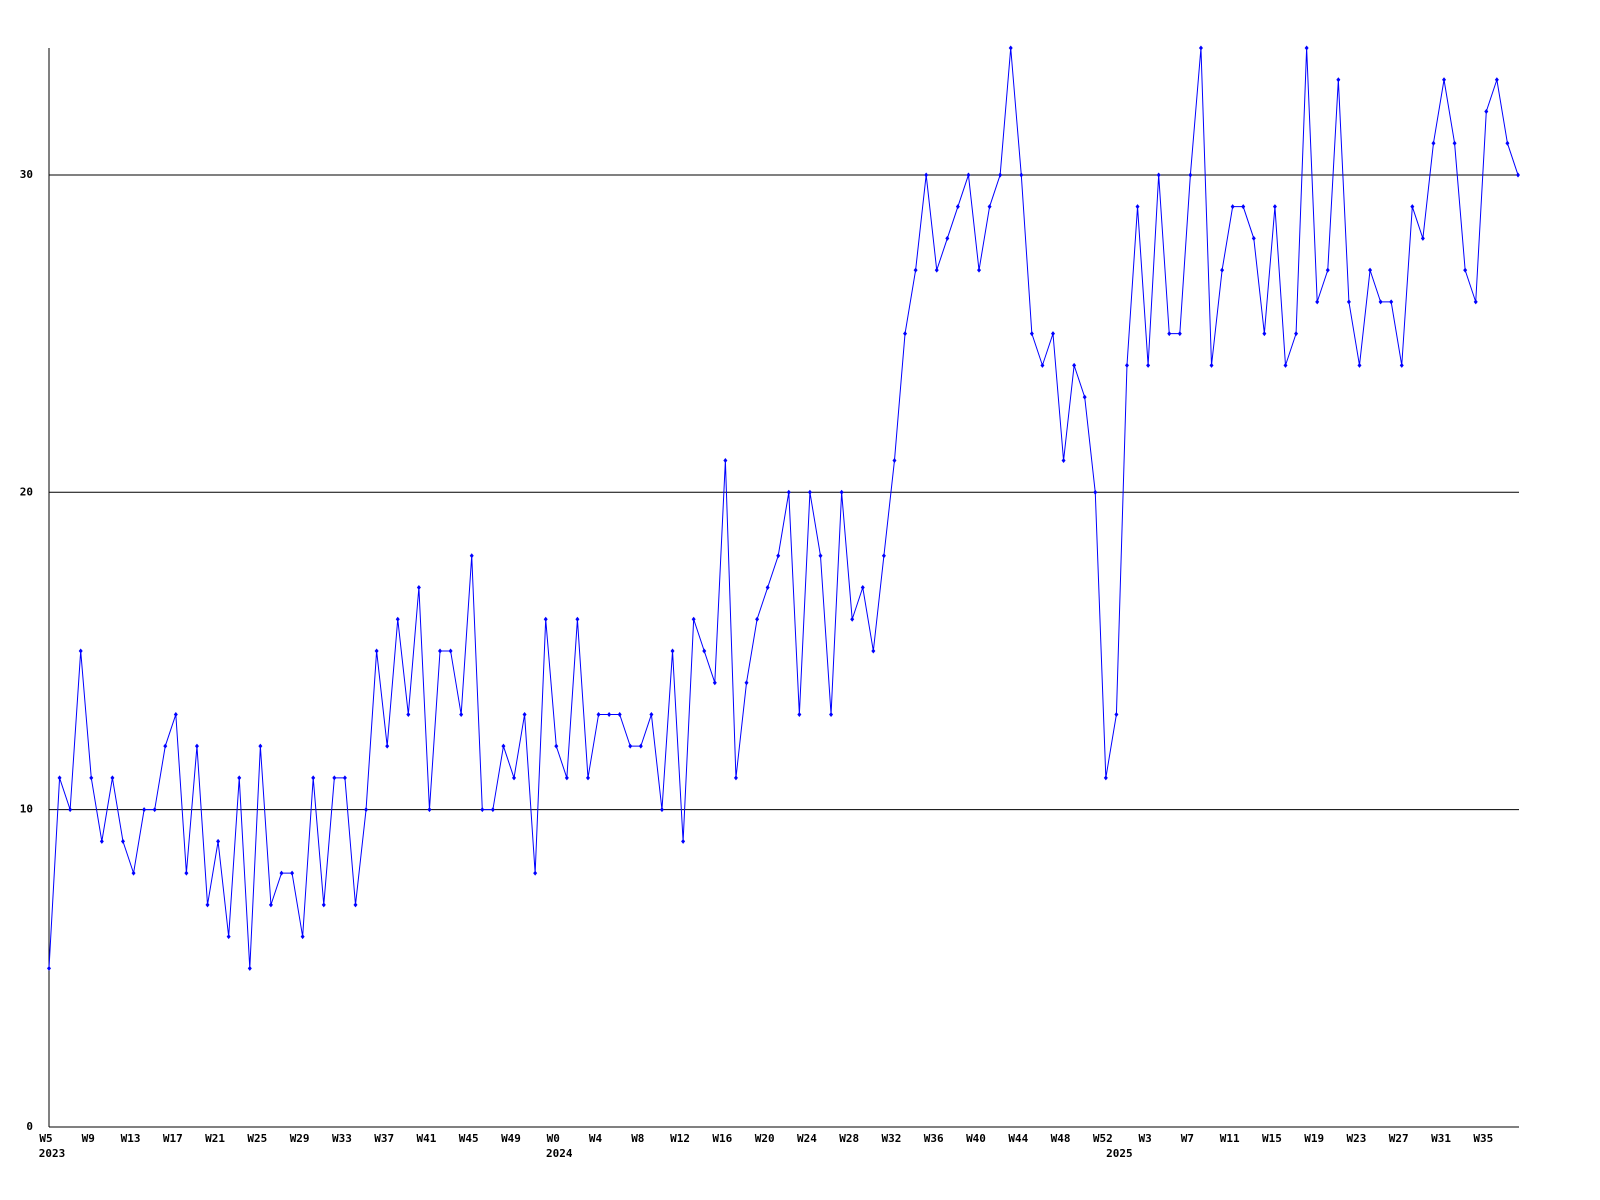 This screenshot has width=1600, height=1200. What do you see at coordinates (52, 1153) in the screenshot?
I see `x-year-label: 2023` at bounding box center [52, 1153].